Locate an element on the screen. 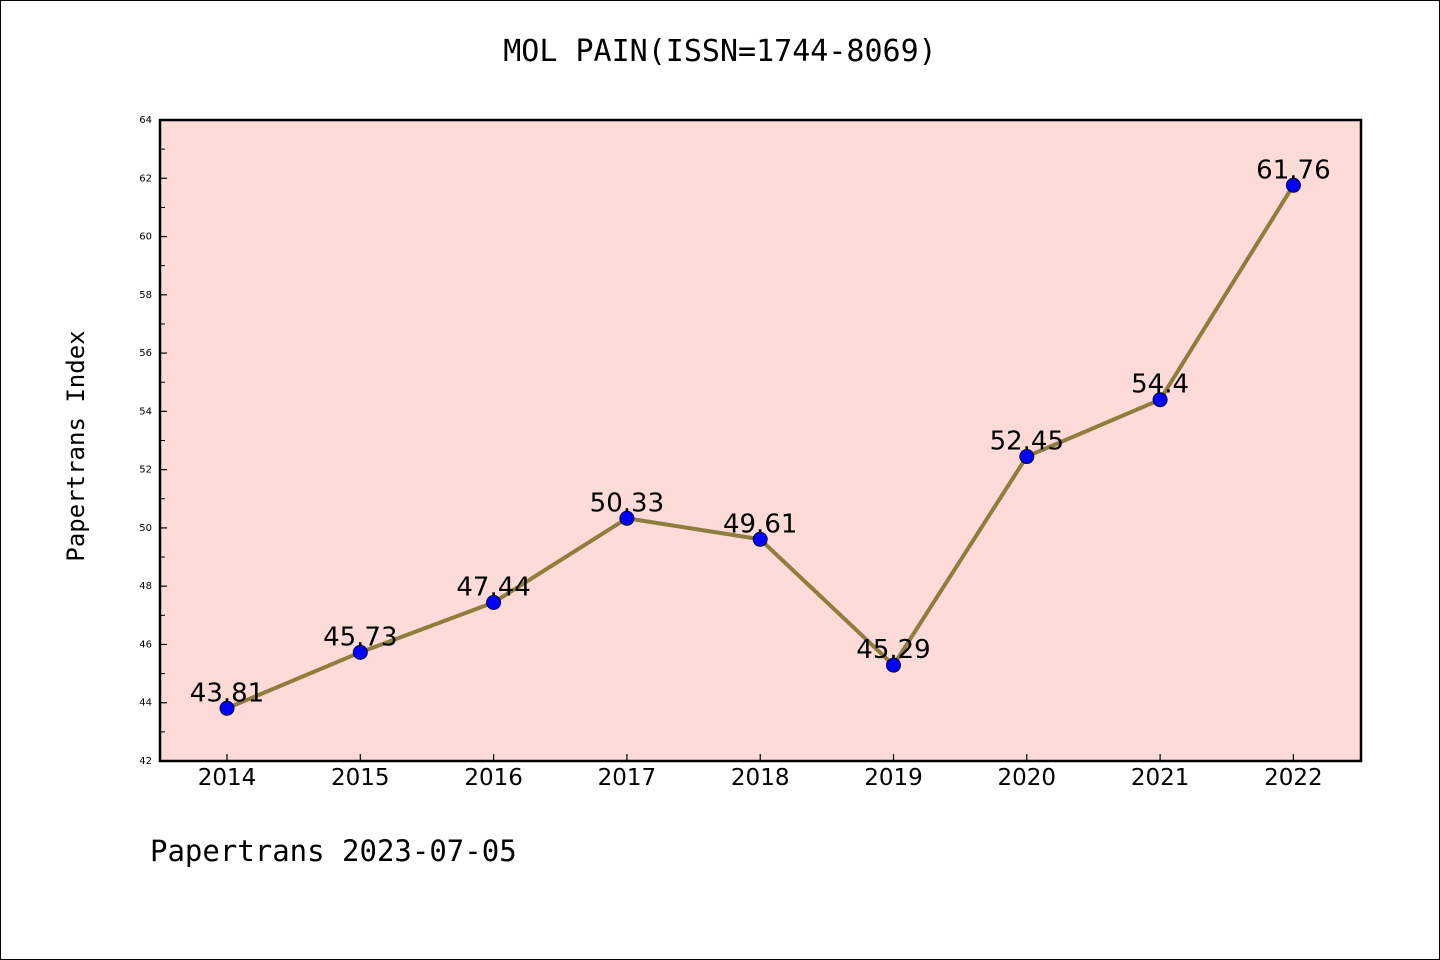 The image size is (1440, 960). data-label: 52.45 is located at coordinates (1027, 442).